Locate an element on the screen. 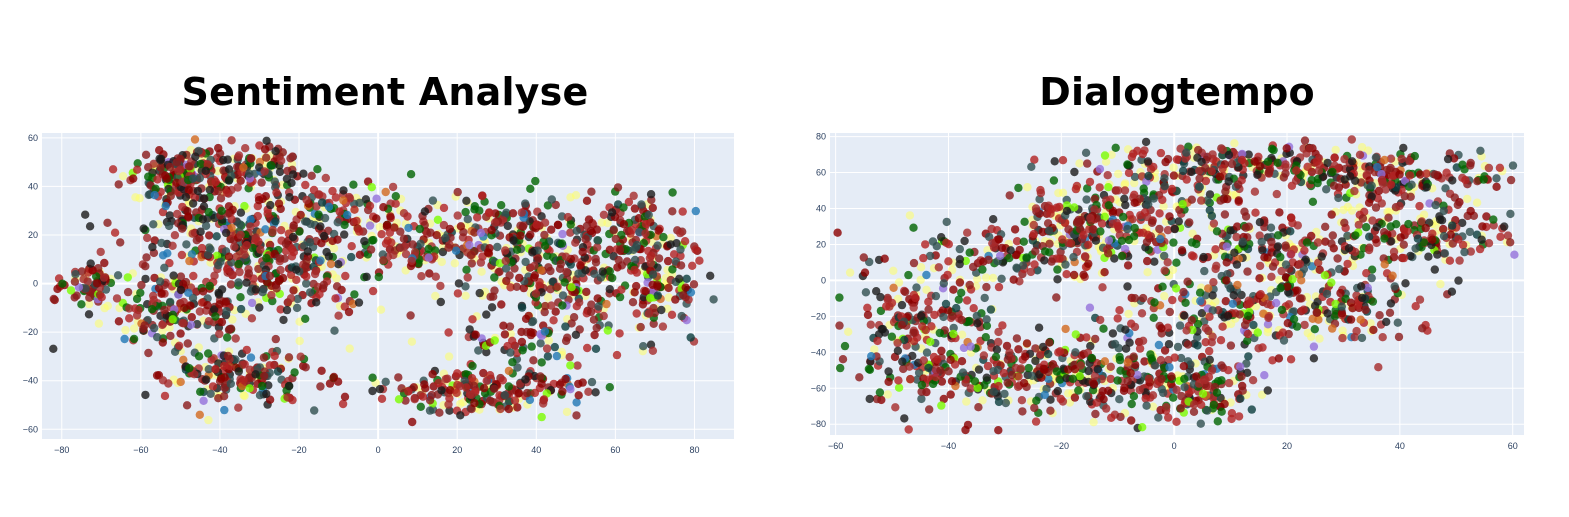  chart-title: Sentiment Analyse is located at coordinates (385, 92).